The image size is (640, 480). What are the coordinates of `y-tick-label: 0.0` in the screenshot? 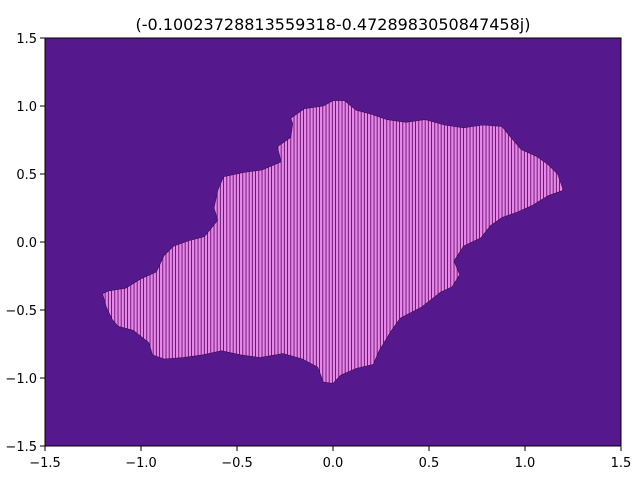 It's located at (26, 243).